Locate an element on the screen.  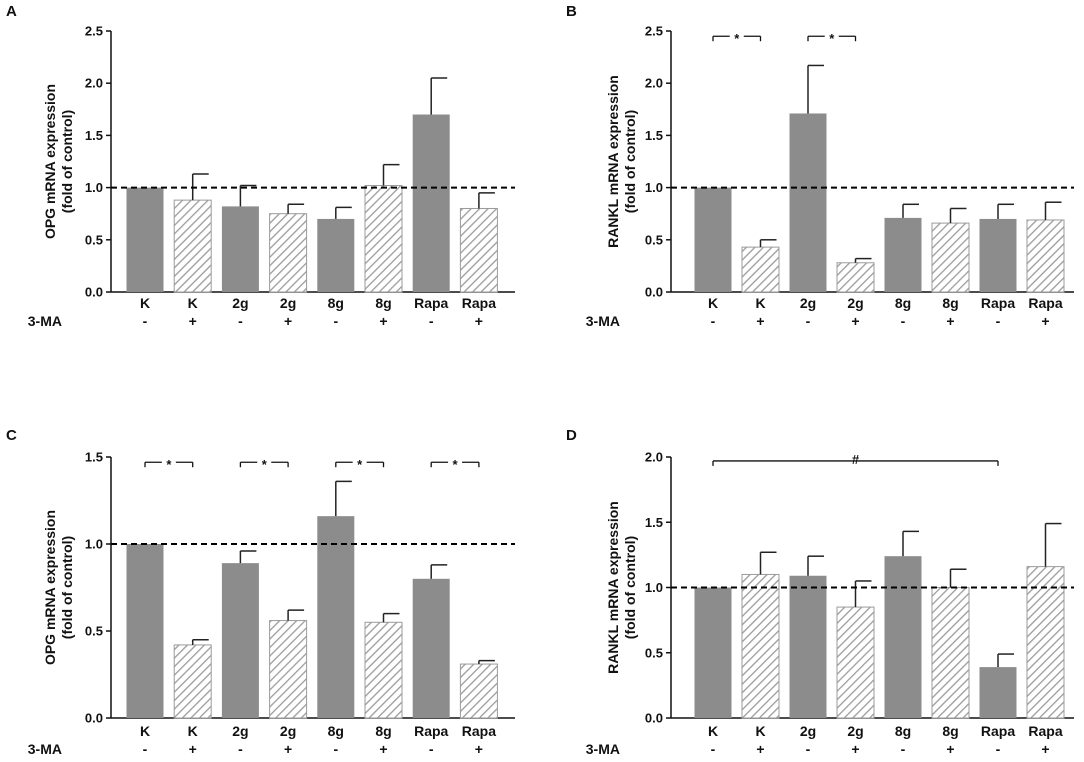
y-axis-label: OPG mRNA expression(fold of control) is located at coordinates (58, 161).